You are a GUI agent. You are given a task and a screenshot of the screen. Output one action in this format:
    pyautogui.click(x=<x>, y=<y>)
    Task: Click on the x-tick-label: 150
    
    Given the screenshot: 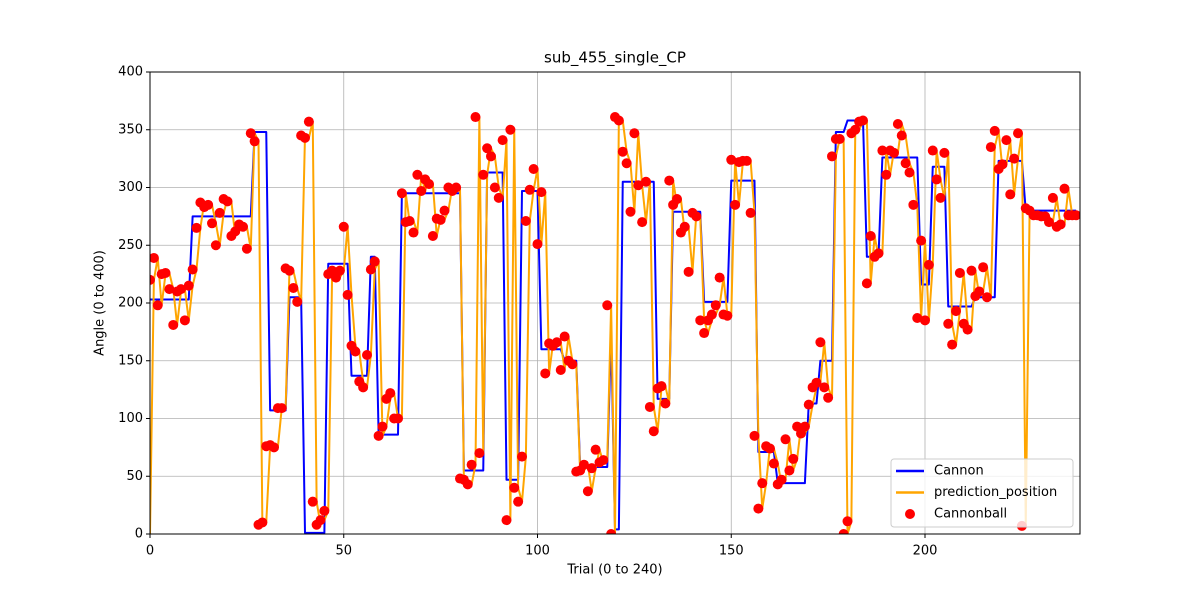 What is the action you would take?
    pyautogui.click(x=731, y=551)
    